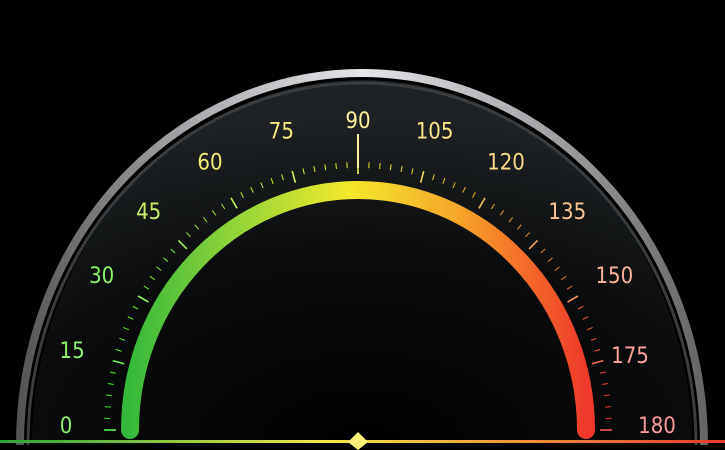 The image size is (725, 450). Describe the element at coordinates (435, 132) in the screenshot. I see `scale-label-105: 105` at that location.